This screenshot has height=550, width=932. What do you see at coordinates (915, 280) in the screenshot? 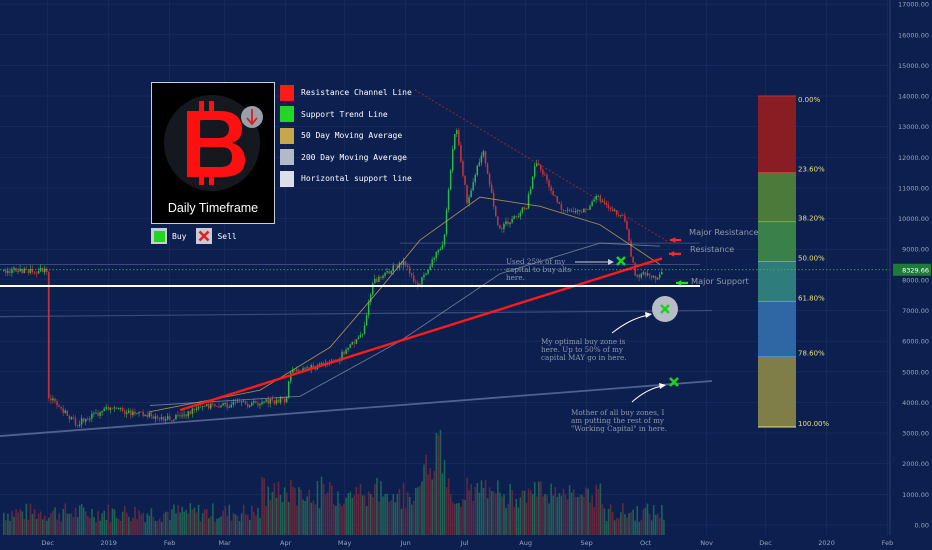
I see `y-tick-label: 8000.00` at bounding box center [915, 280].